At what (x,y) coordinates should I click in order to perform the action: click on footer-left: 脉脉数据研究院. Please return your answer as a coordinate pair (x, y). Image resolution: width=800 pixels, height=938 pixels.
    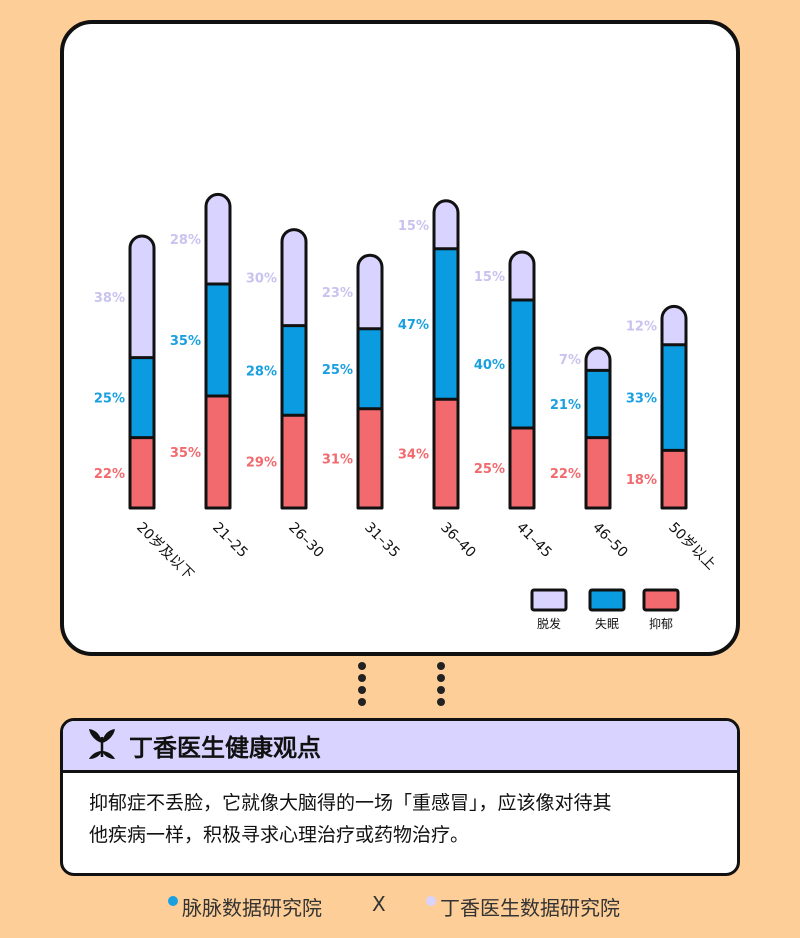
    Looking at the image, I should click on (245, 906).